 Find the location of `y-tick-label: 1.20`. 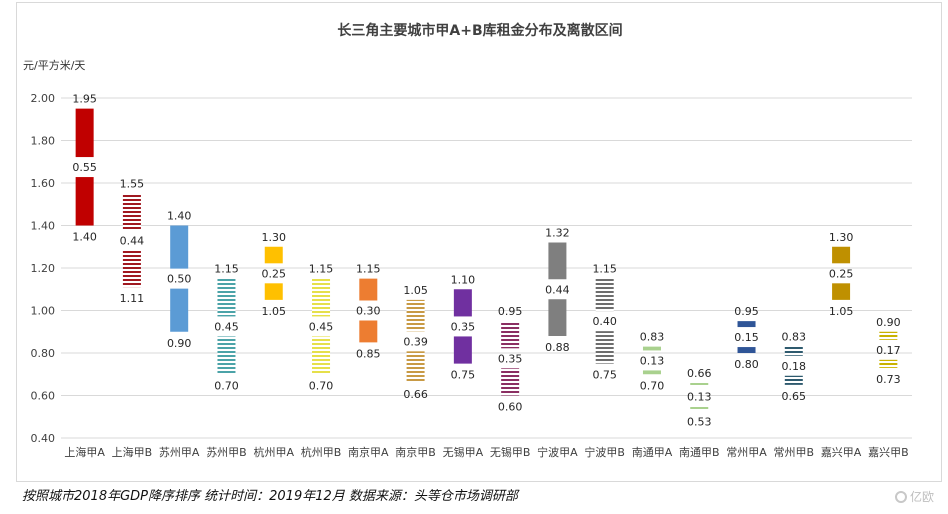

y-tick-label: 1.20 is located at coordinates (43, 268).